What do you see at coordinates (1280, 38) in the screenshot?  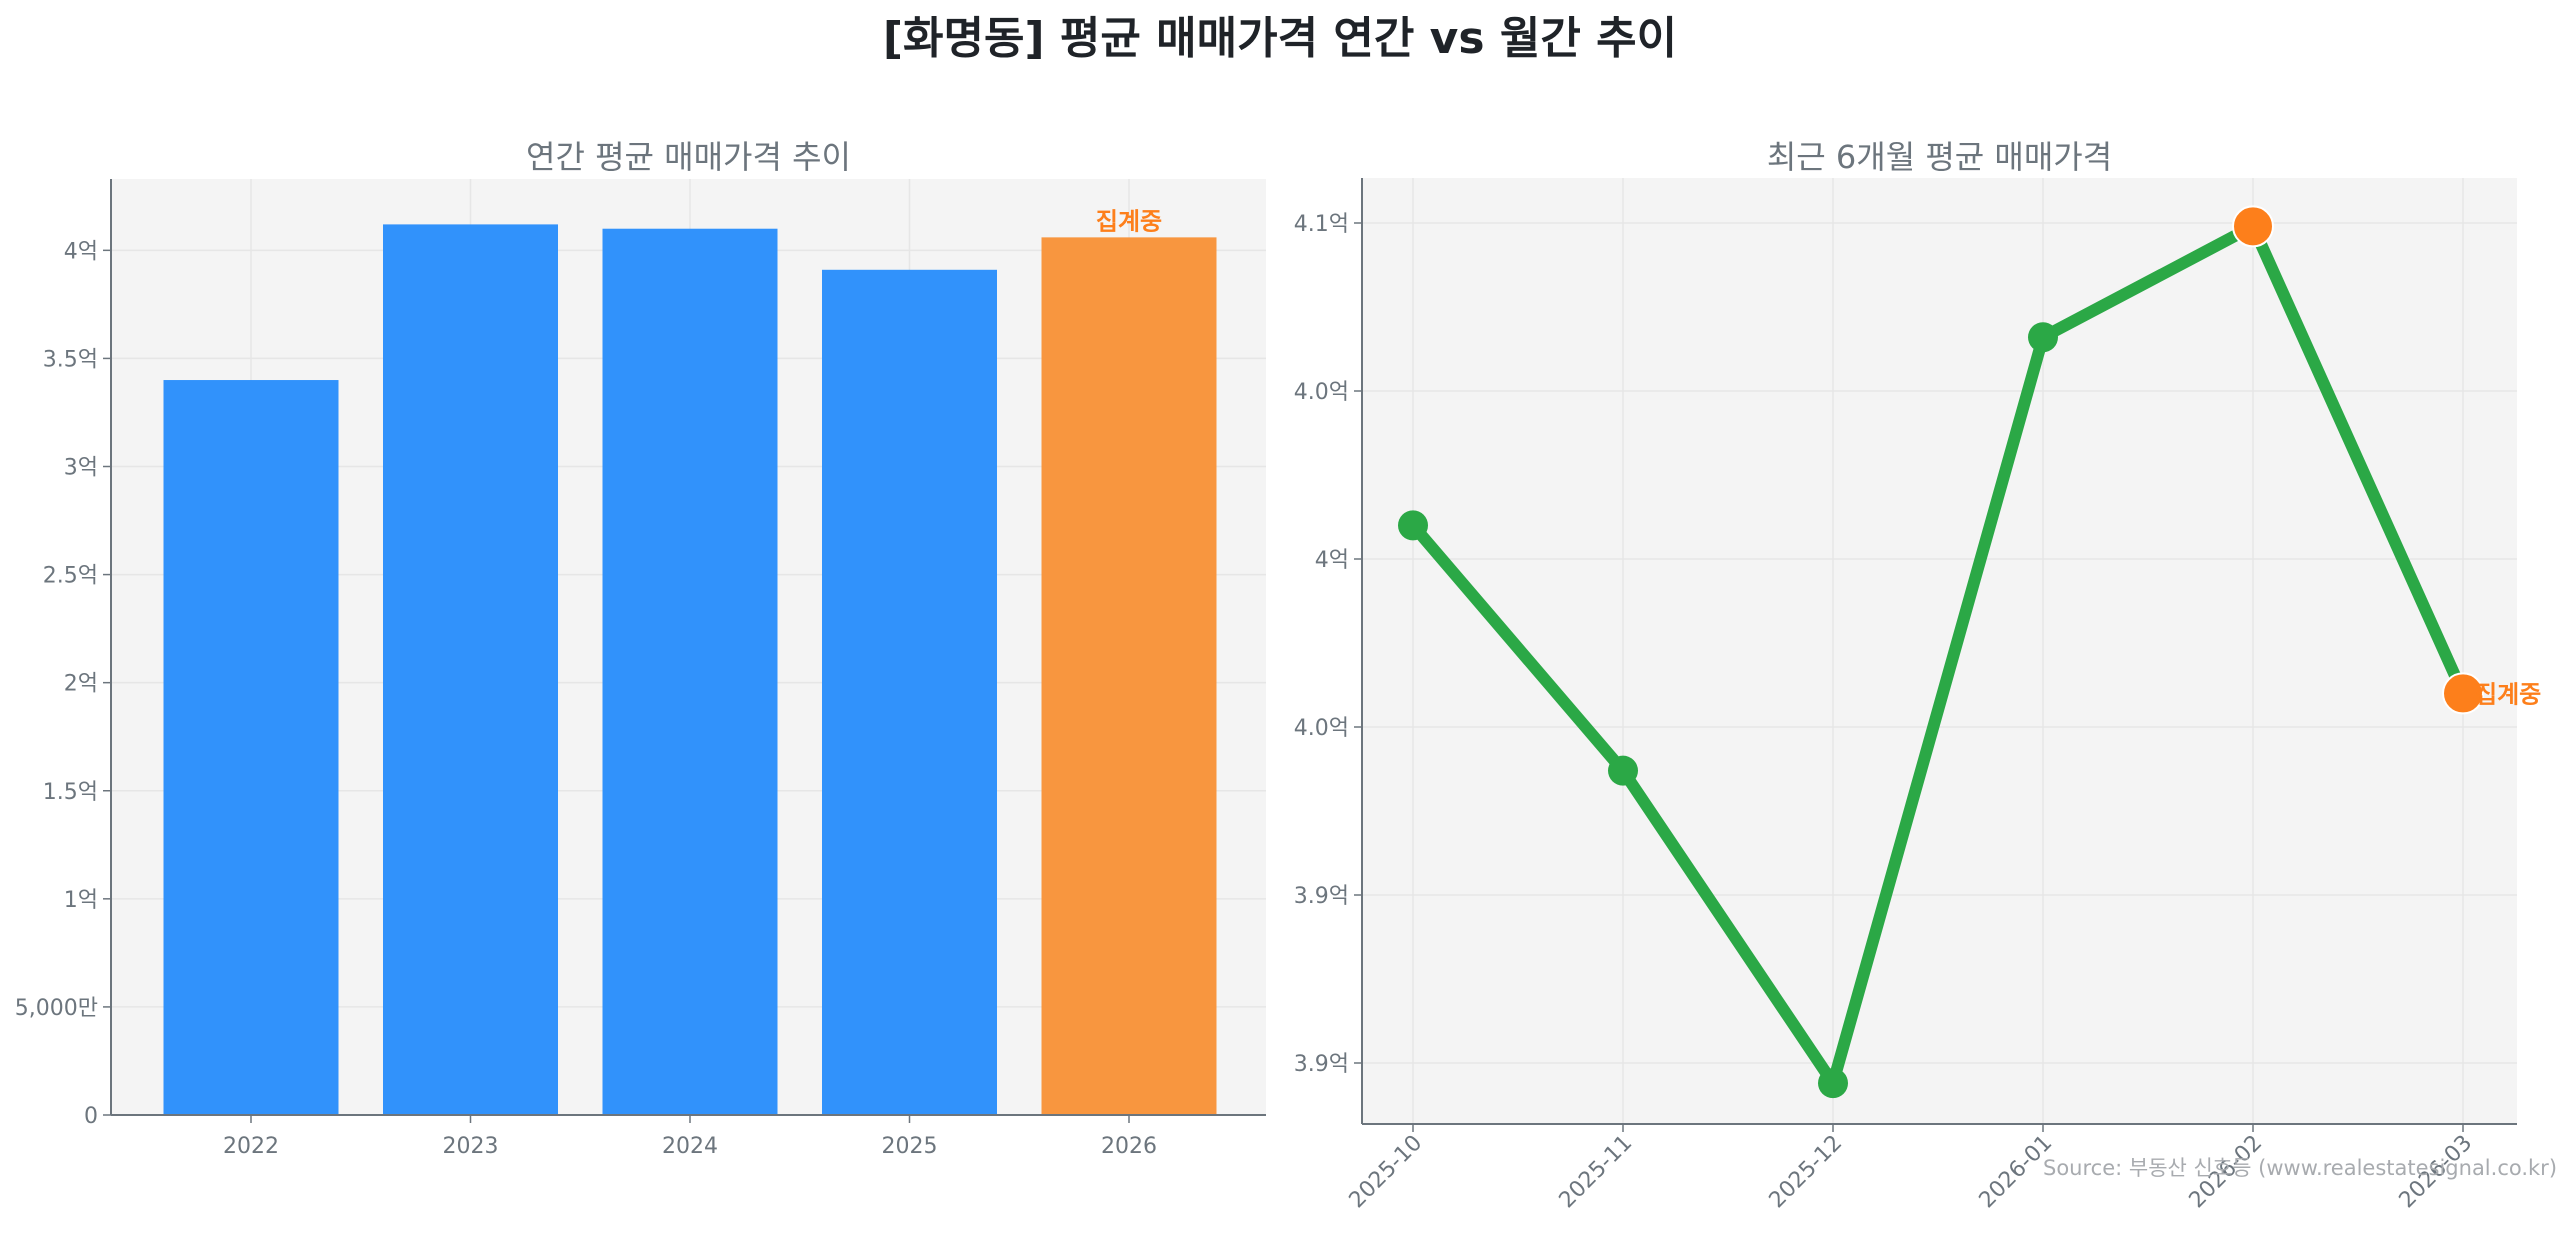 I see `figure-title: [화명동] 평균 매매가격 연간 vs 월간 추이` at bounding box center [1280, 38].